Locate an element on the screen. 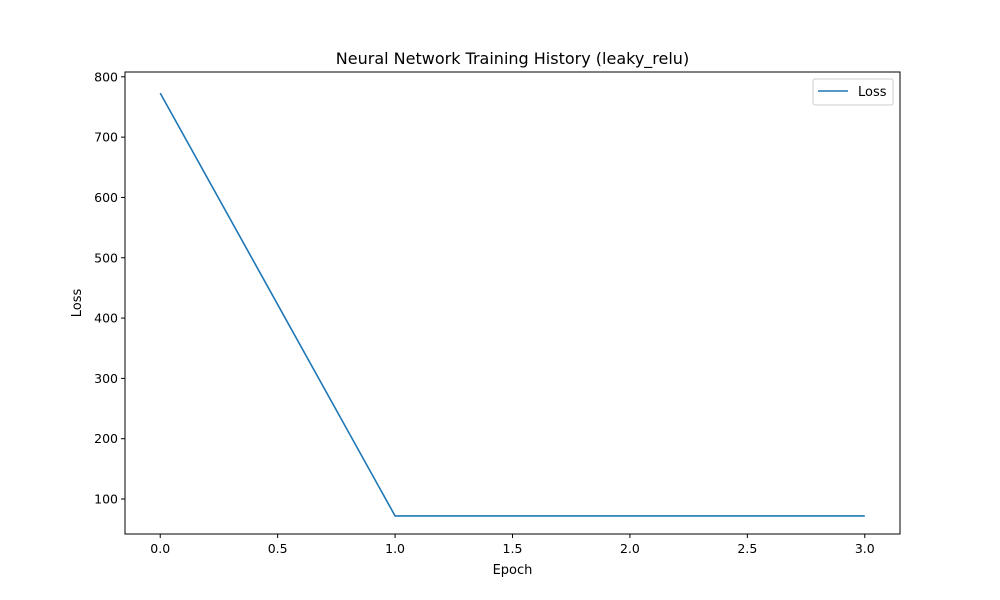 The width and height of the screenshot is (1000, 600). y-axis-ticks: 100 200 300 400 500 600 700 800 is located at coordinates (109, 288).